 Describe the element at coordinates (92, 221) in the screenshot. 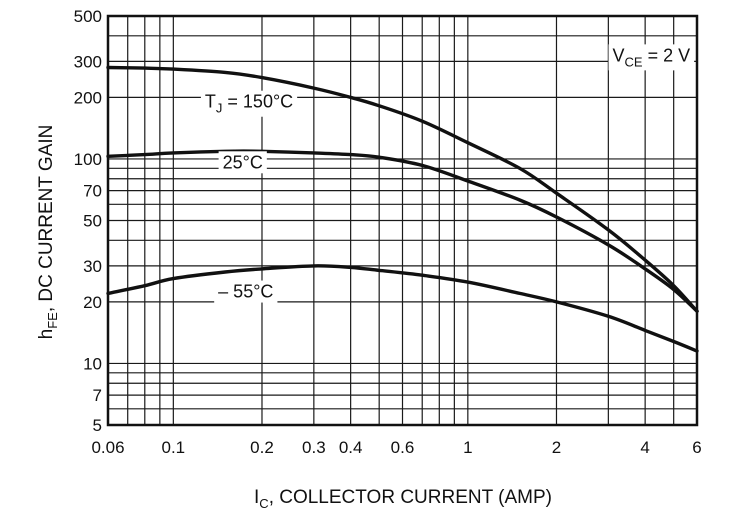

I see `y-tick-label: 50` at that location.